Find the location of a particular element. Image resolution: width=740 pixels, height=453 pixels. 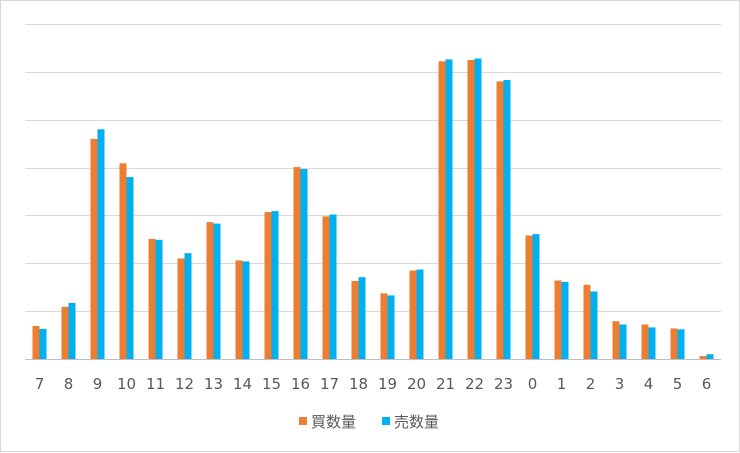

x-tick-label: 8 is located at coordinates (69, 384).